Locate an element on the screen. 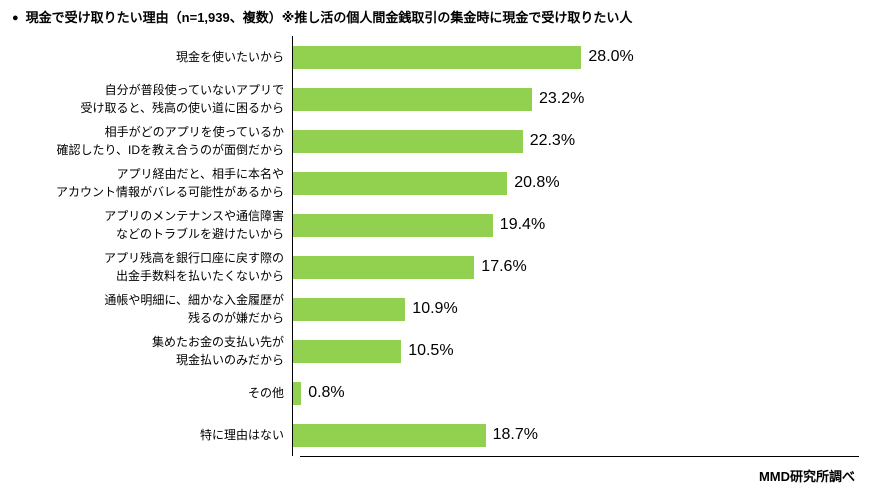  source-credit: MMD研究所調べ is located at coordinates (806, 477).